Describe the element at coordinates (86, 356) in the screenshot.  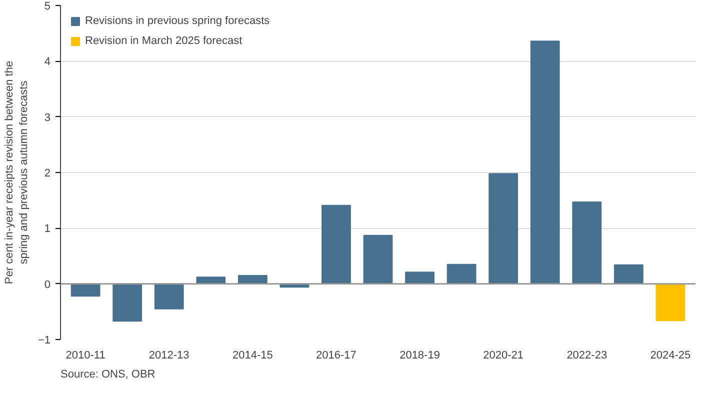
I see `x-tick-label: 2010-11` at that location.